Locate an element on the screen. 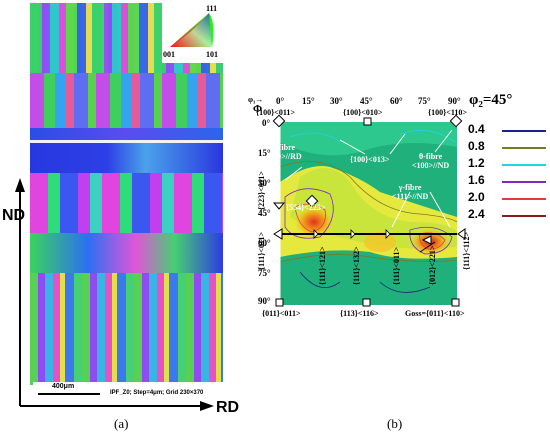  legend-line-0.4 is located at coordinates (524, 131).